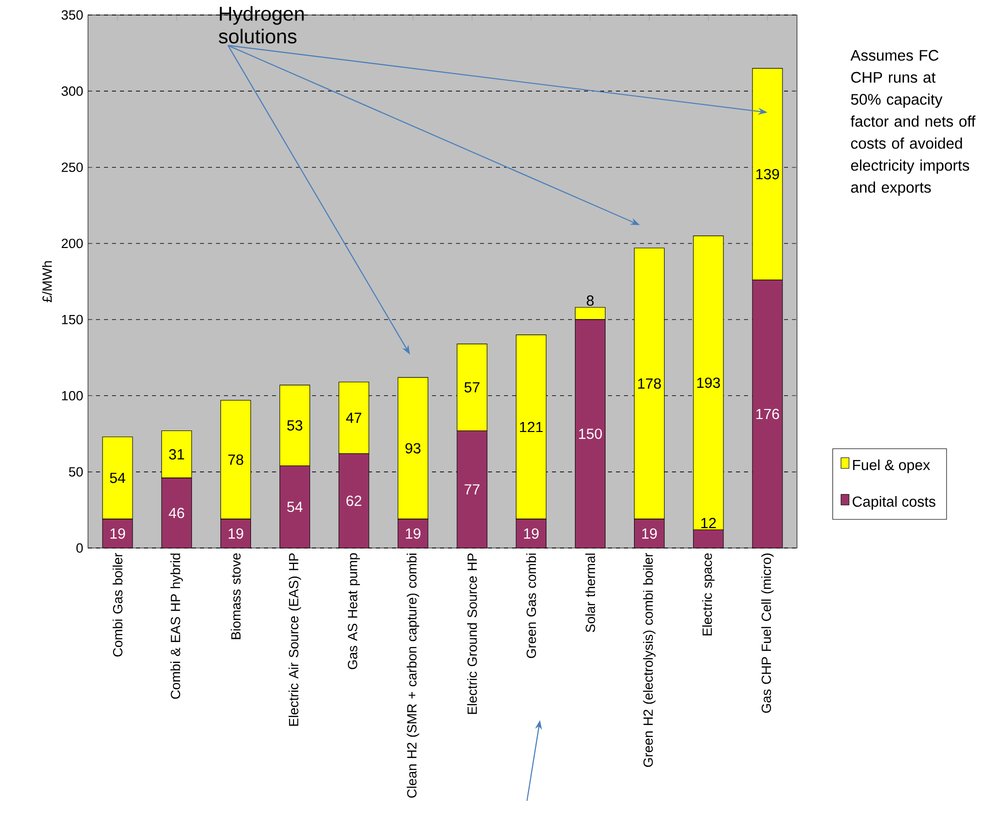 The height and width of the screenshot is (814, 987). I want to click on annotation: Hydrogen solutions, so click(261, 25).